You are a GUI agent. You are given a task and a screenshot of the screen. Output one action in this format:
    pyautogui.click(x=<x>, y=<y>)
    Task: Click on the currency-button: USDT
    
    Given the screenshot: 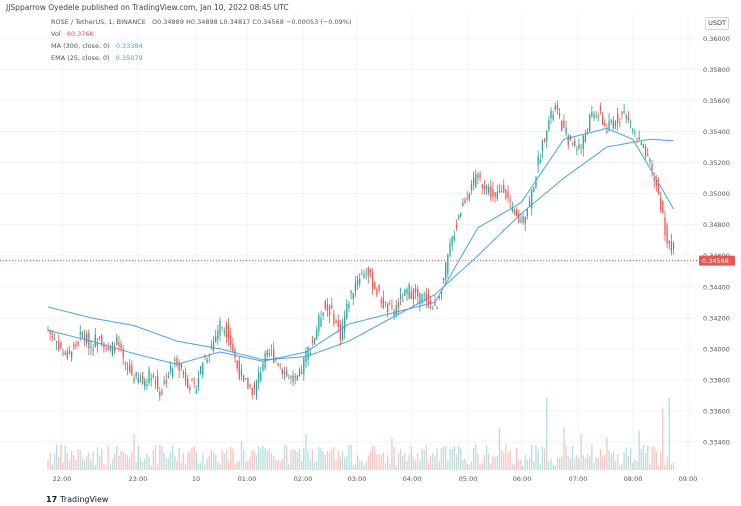 What is the action you would take?
    pyautogui.click(x=717, y=23)
    